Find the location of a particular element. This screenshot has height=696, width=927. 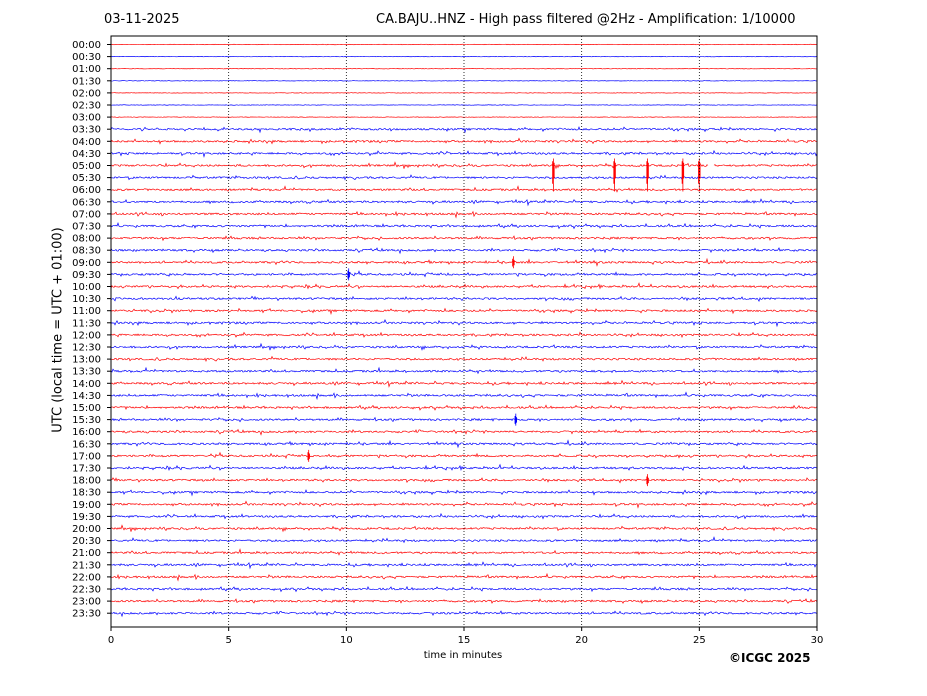

row-label-0300: 03:00 is located at coordinates (86, 118).